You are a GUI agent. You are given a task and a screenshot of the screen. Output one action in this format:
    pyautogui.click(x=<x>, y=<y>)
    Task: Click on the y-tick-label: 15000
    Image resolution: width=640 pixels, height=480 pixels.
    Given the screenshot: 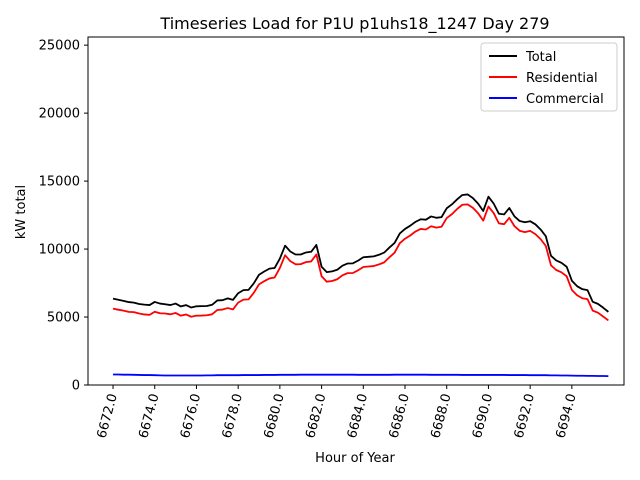 What is the action you would take?
    pyautogui.click(x=59, y=182)
    